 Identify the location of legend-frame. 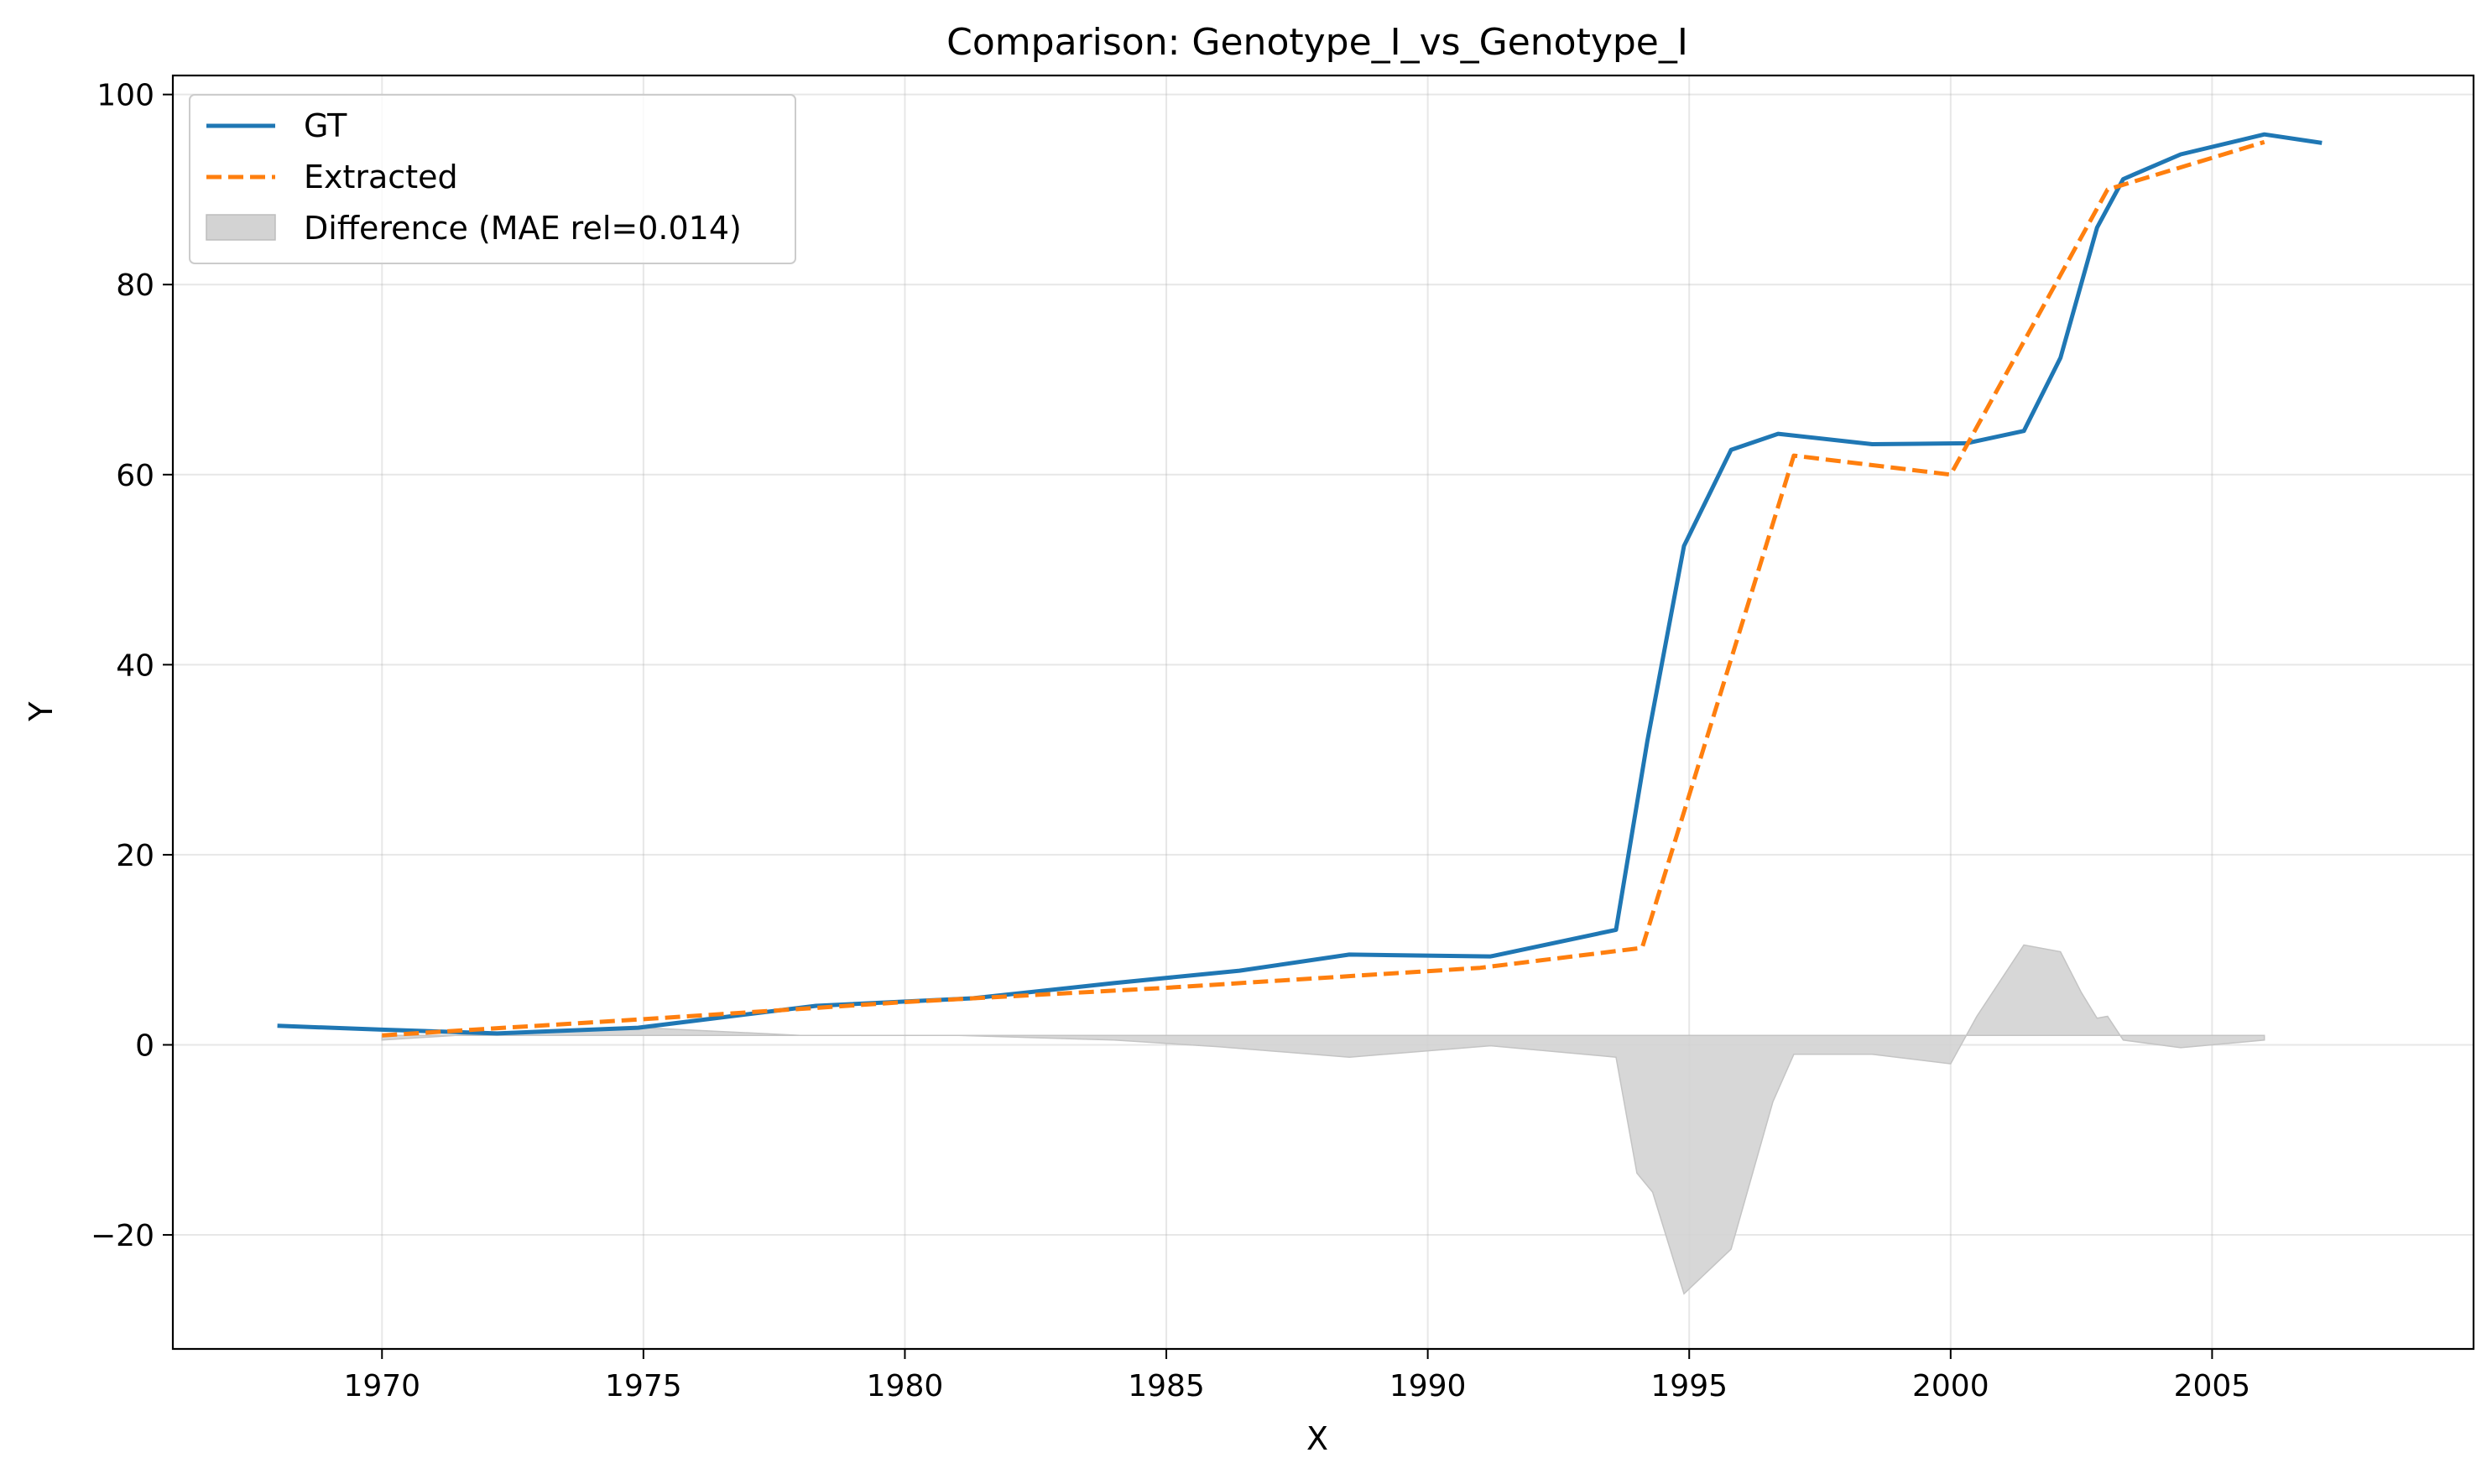
(493, 179).